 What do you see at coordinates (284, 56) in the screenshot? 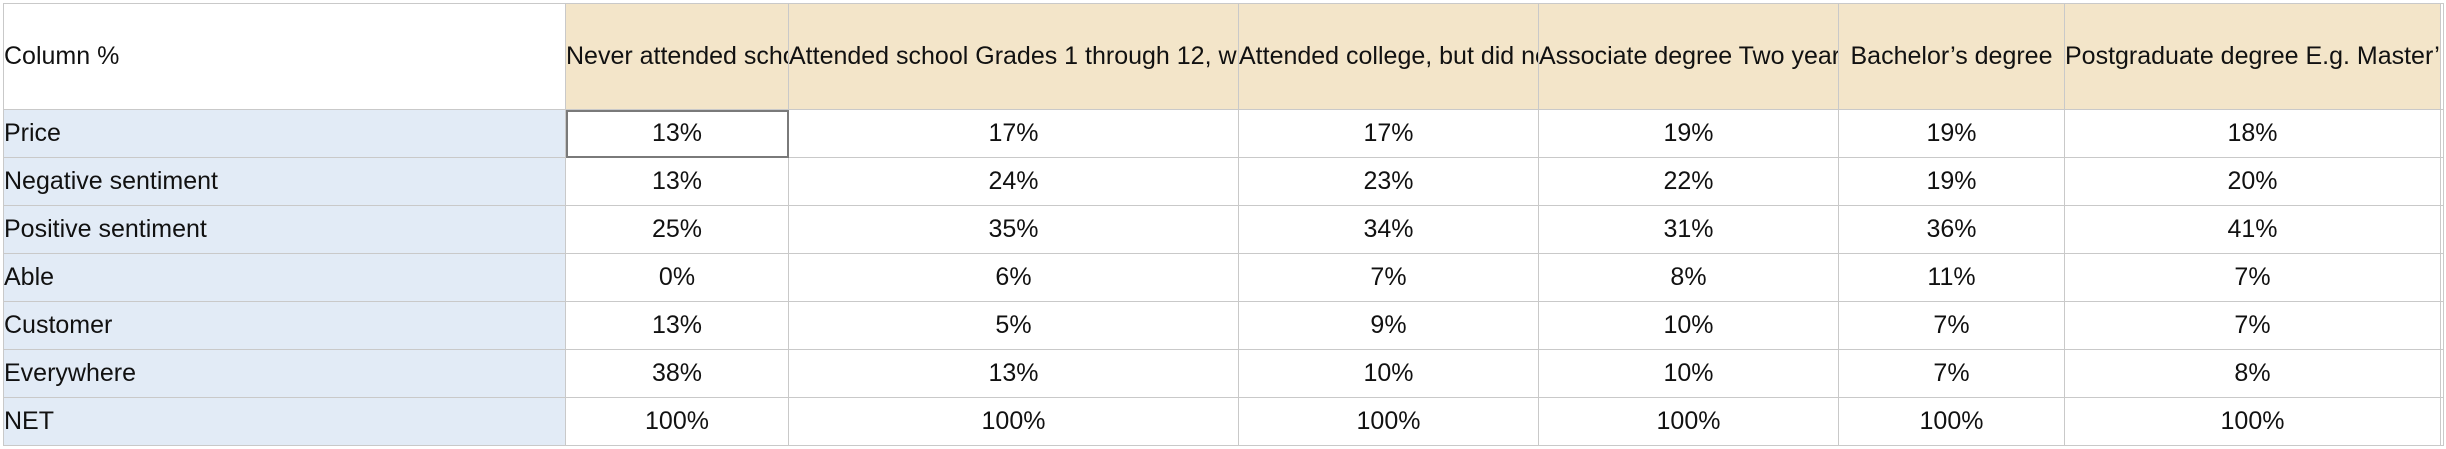
I see `corner-label: Column %` at bounding box center [284, 56].